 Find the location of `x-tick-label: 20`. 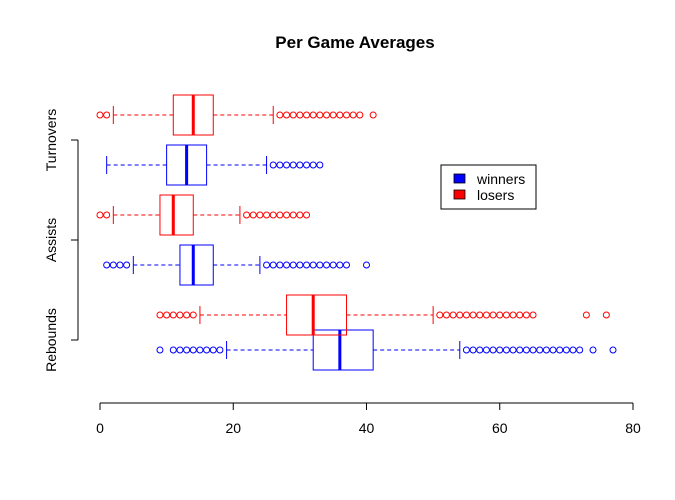

x-tick-label: 20 is located at coordinates (233, 428).